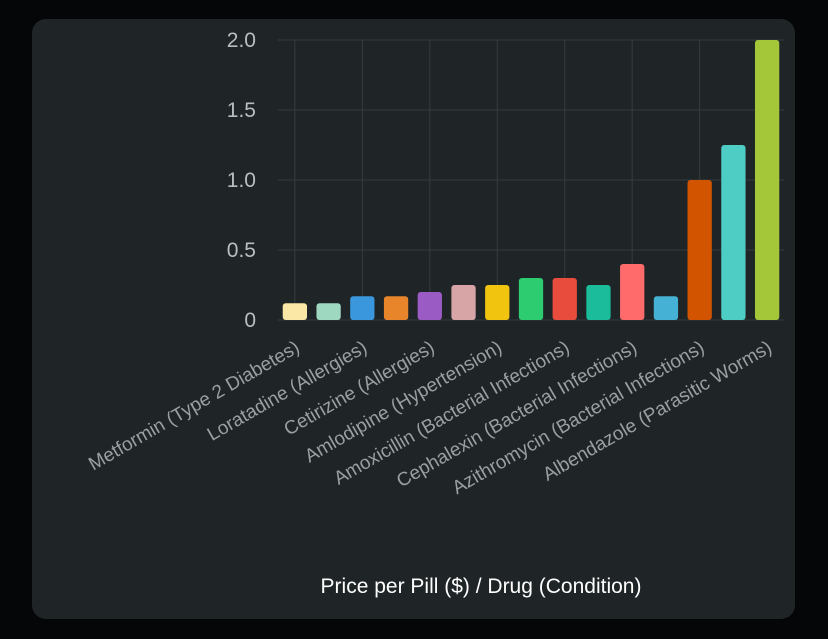 Image resolution: width=828 pixels, height=639 pixels. I want to click on y-tick-label: 2.0, so click(241, 40).